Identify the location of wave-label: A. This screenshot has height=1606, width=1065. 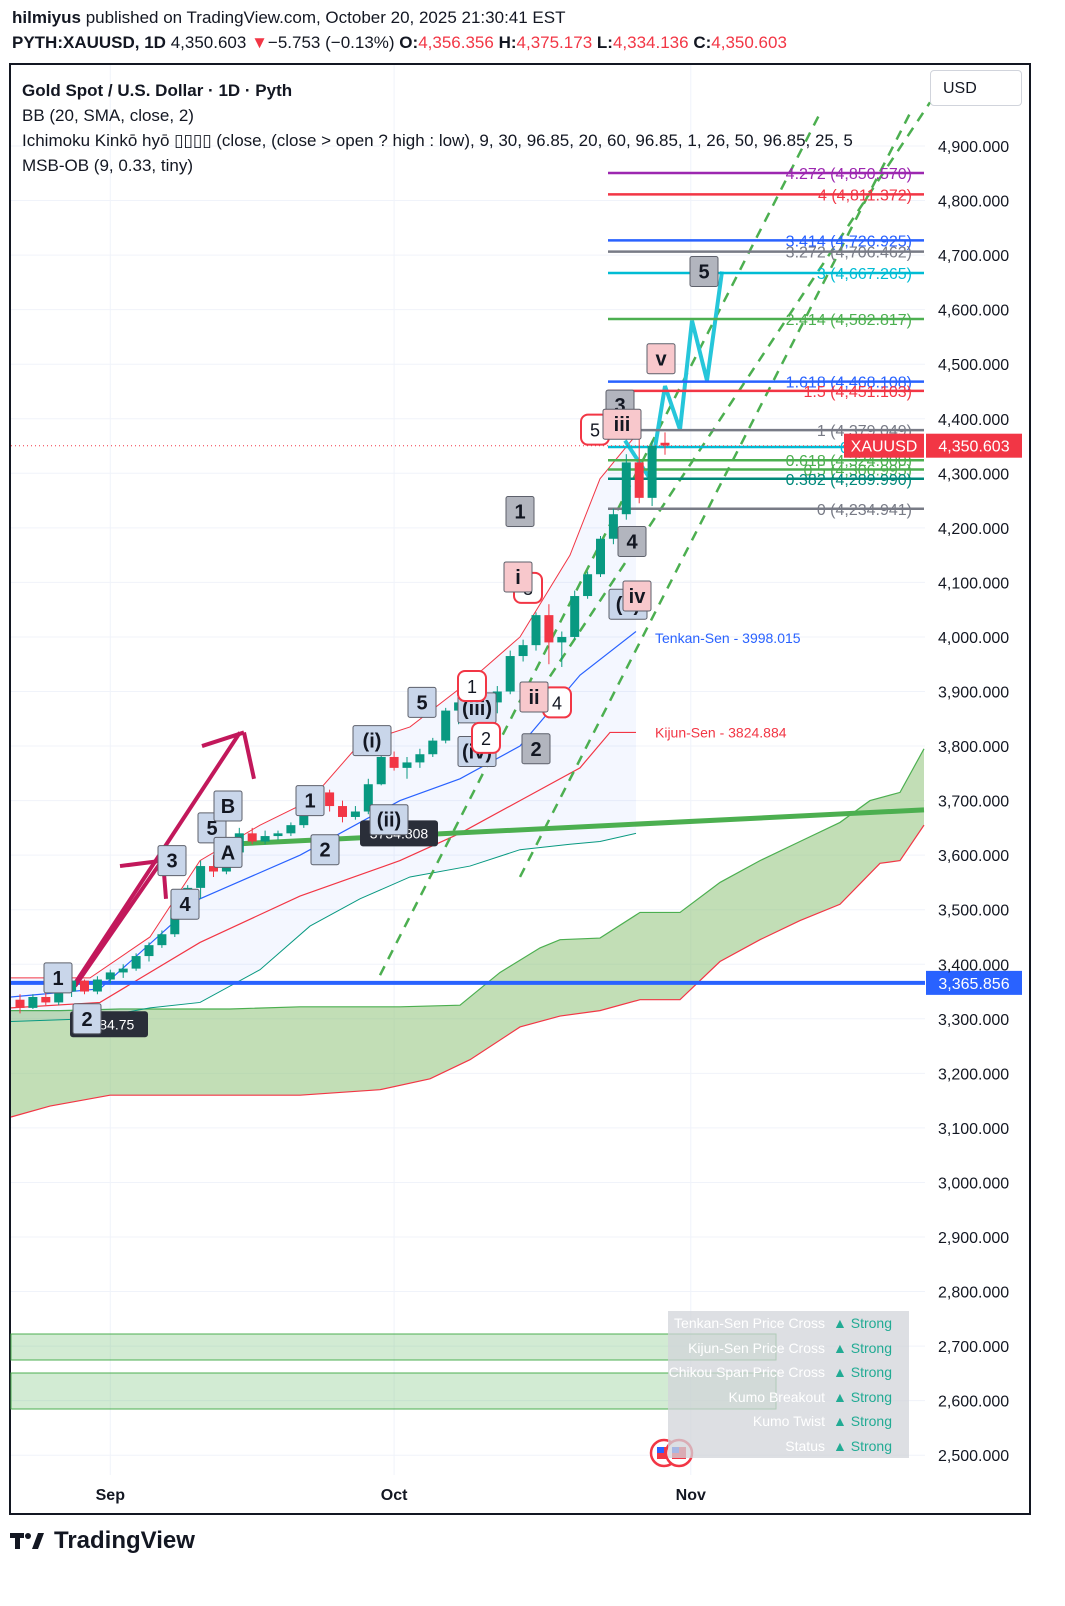
(228, 853).